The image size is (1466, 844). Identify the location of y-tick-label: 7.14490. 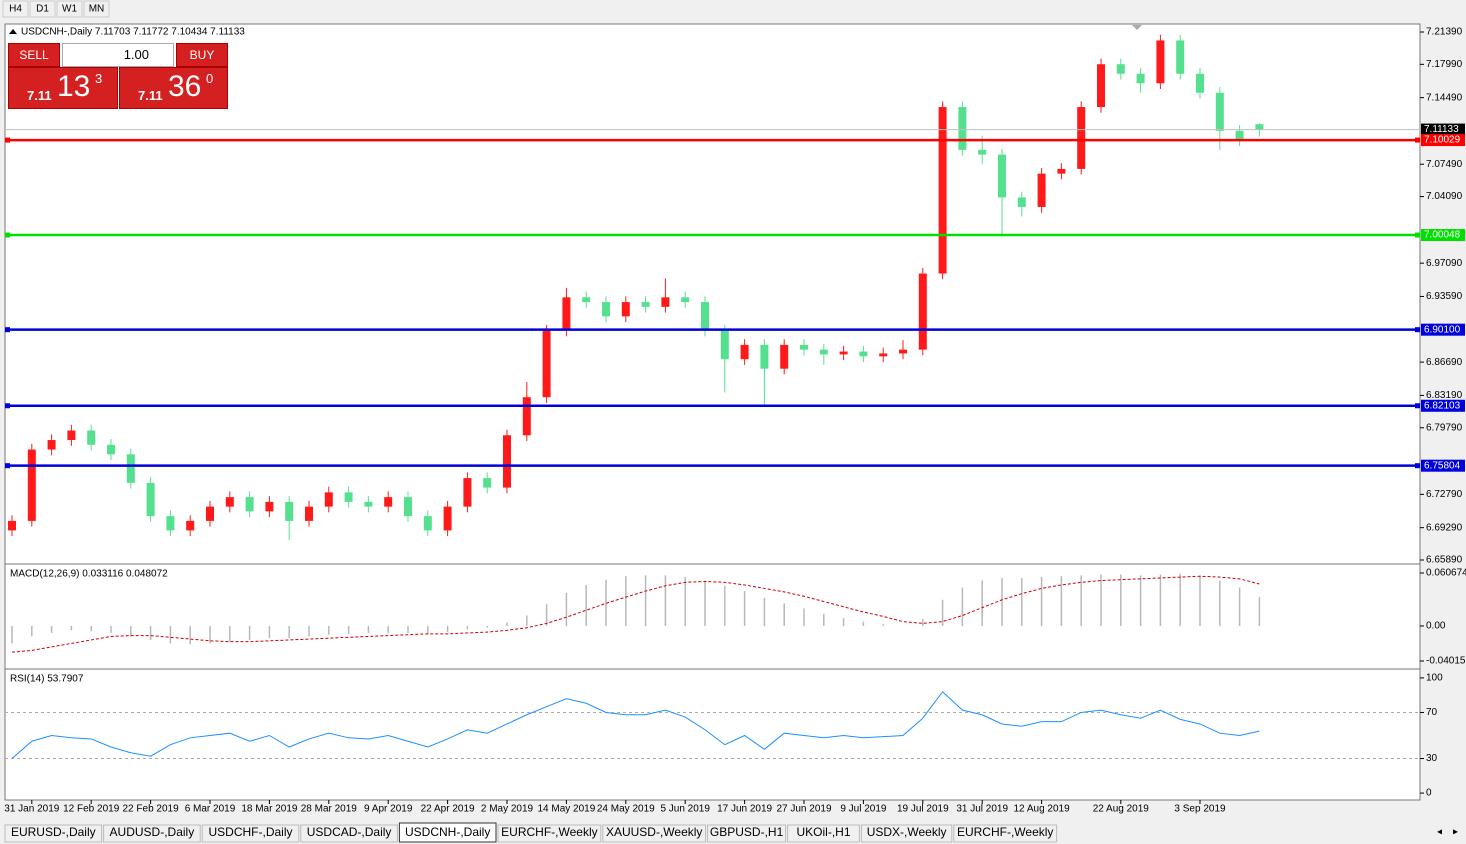
(1444, 97).